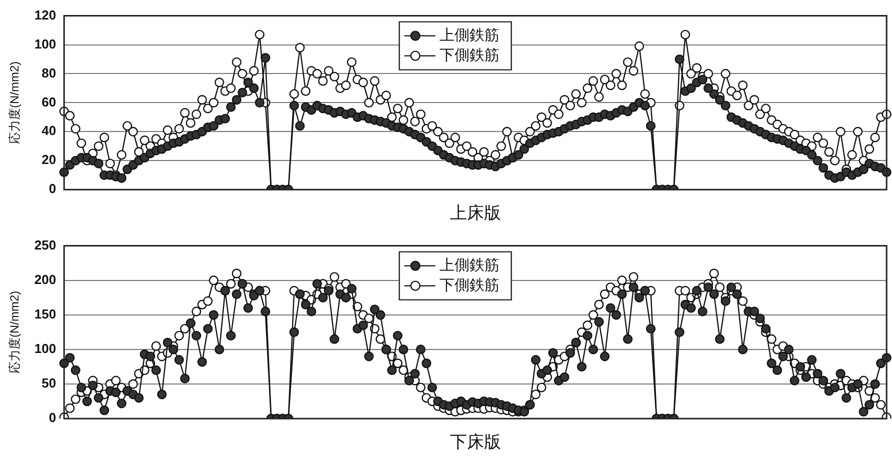 This screenshot has width=892, height=459. Describe the element at coordinates (49, 160) in the screenshot. I see `y-tick-label: 20` at that location.